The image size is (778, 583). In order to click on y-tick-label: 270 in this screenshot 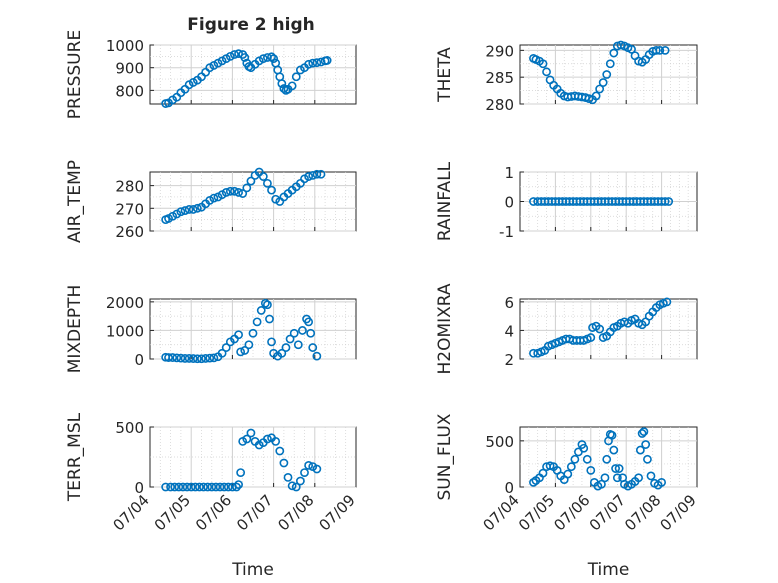, I will do `click(129, 209)`.